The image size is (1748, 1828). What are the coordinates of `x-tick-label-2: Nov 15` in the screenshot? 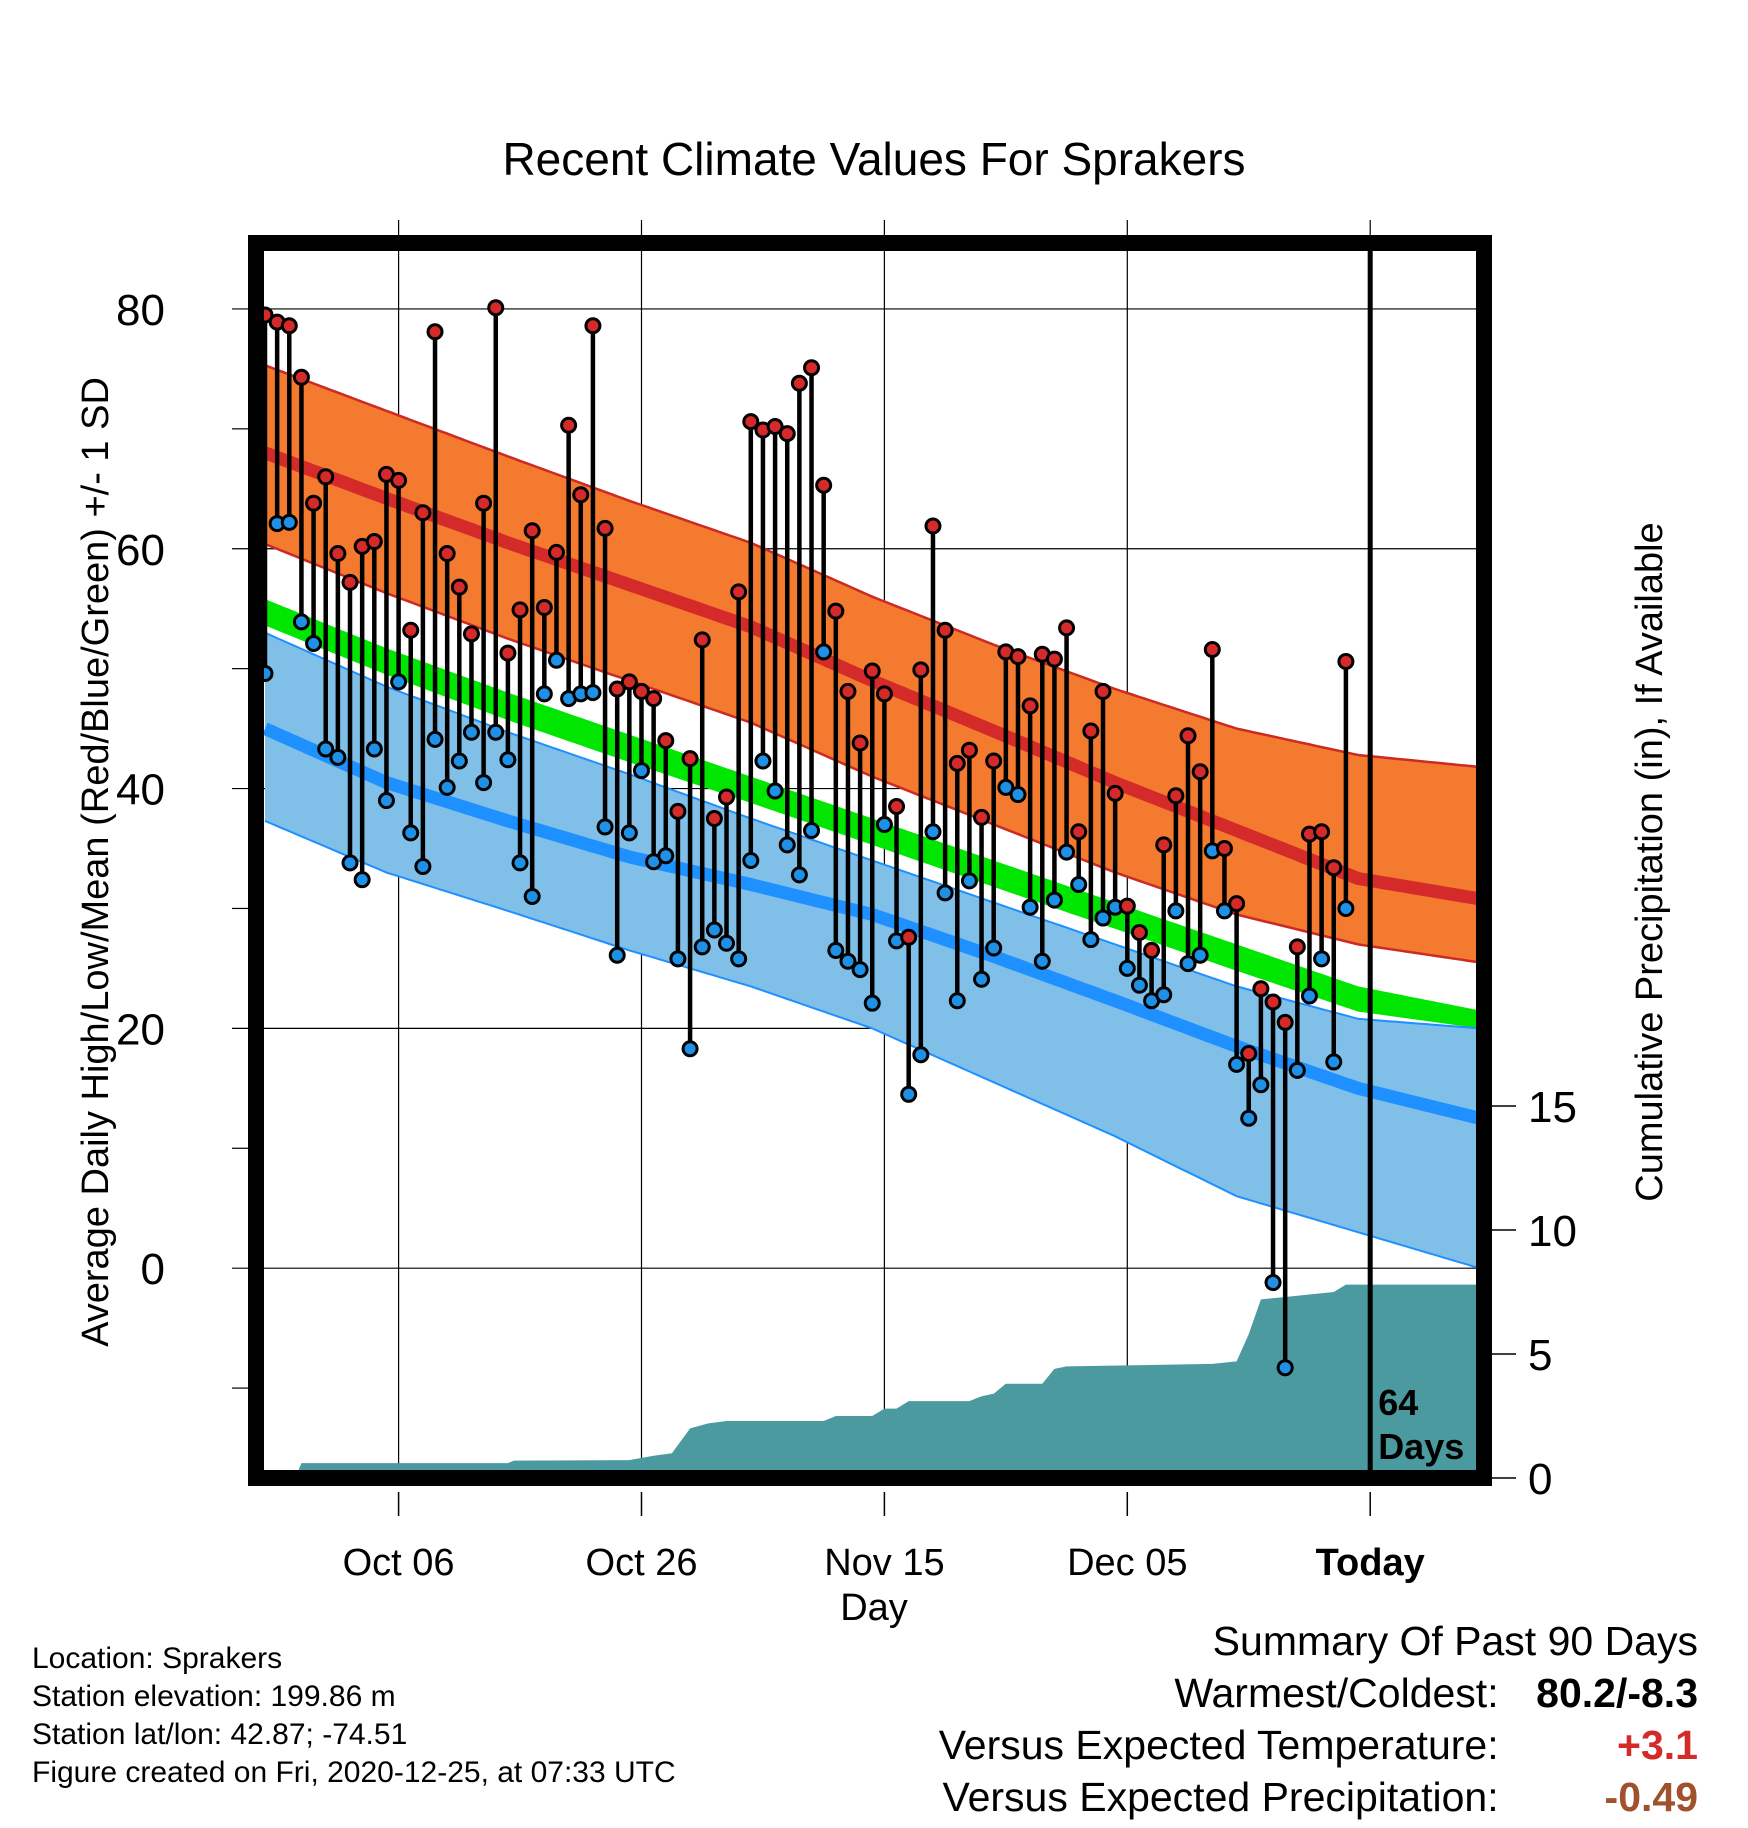 It's located at (884, 1563).